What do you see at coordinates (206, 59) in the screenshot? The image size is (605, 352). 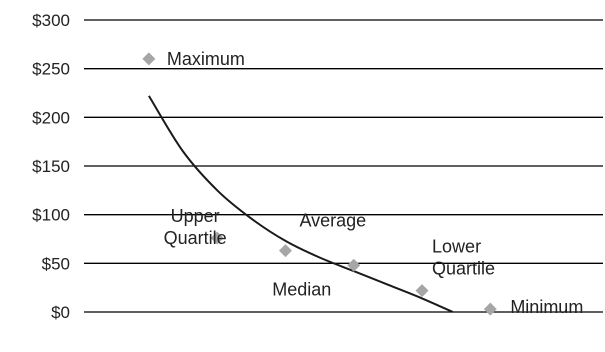 I see `data-label: Maximum` at bounding box center [206, 59].